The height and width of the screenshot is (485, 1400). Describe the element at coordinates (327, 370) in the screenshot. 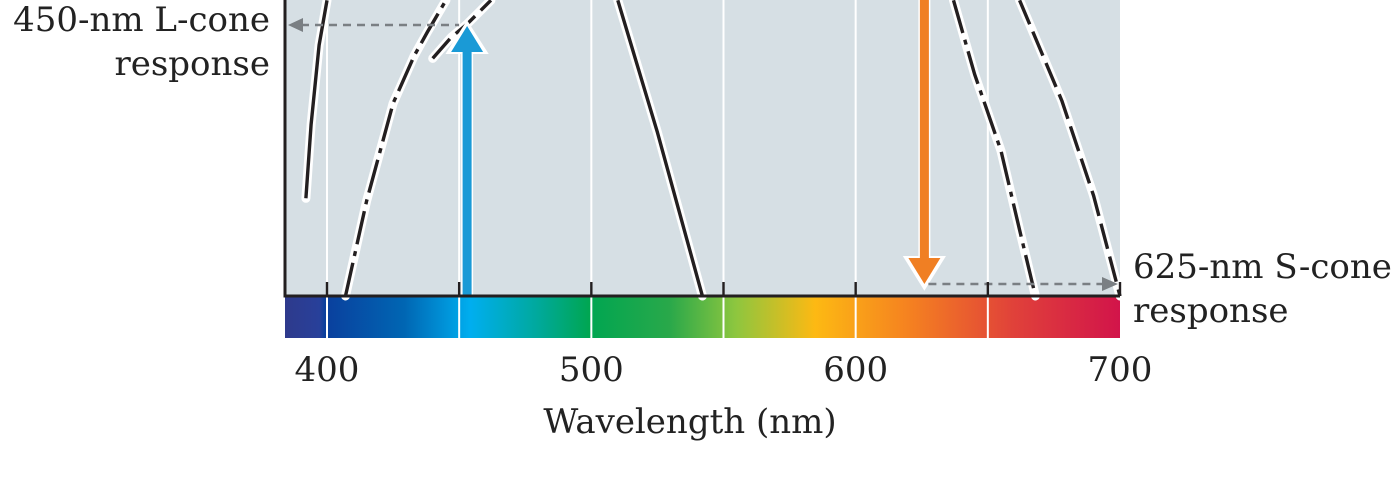

I see `x-tick-label-400: 400` at that location.